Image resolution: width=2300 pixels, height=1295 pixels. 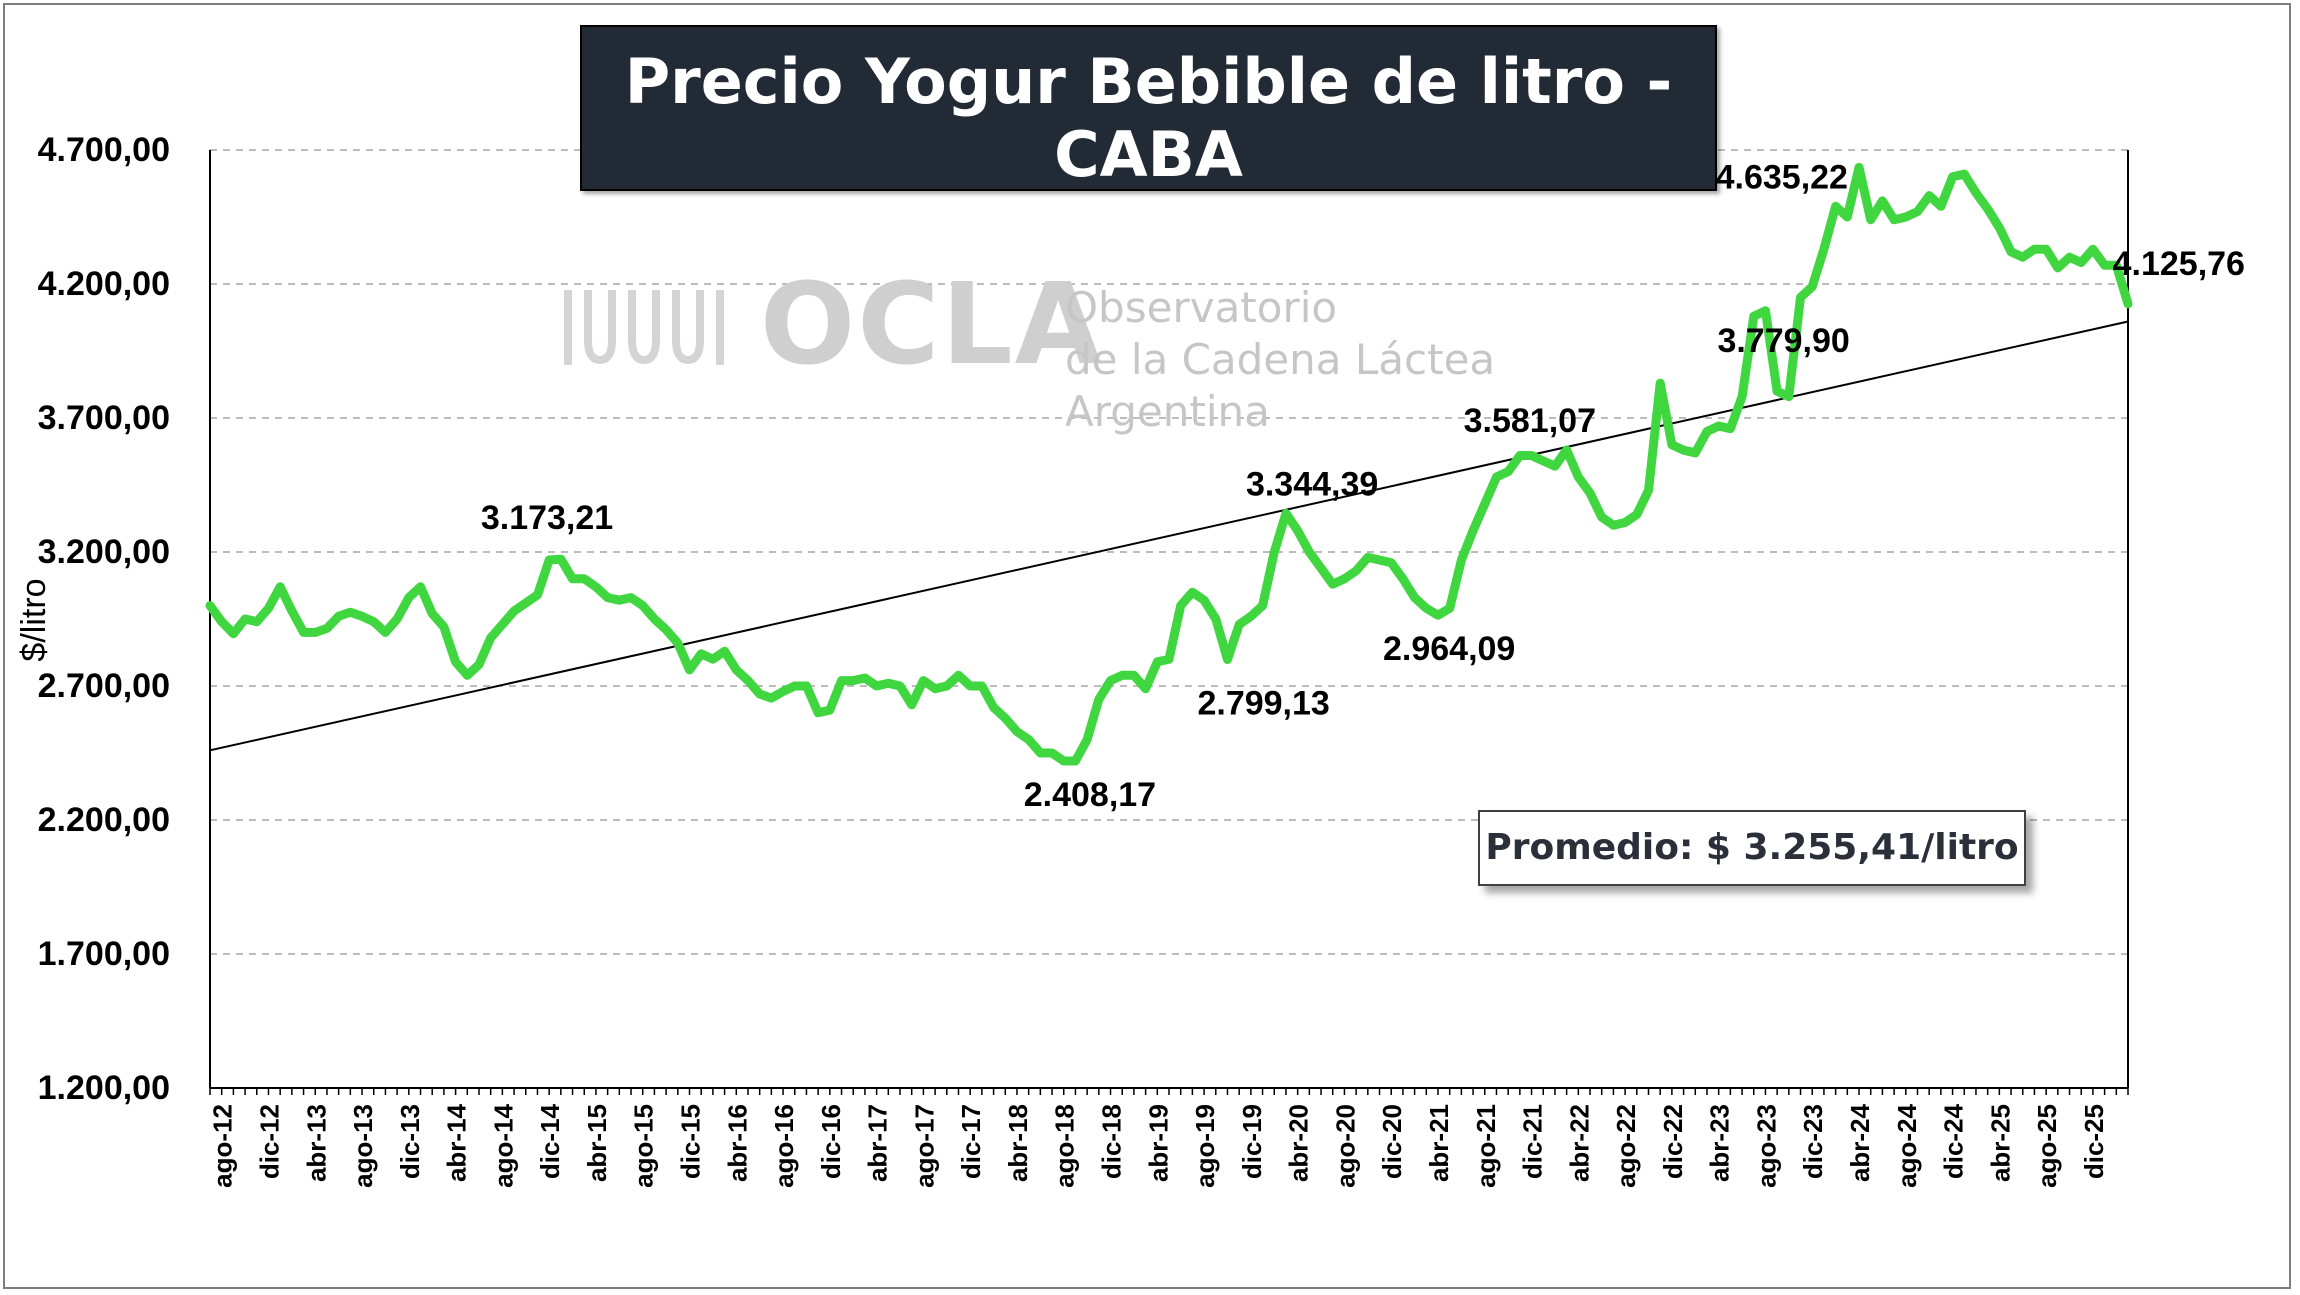 What do you see at coordinates (550, 1141) in the screenshot?
I see `x-tick-label: dic-14` at bounding box center [550, 1141].